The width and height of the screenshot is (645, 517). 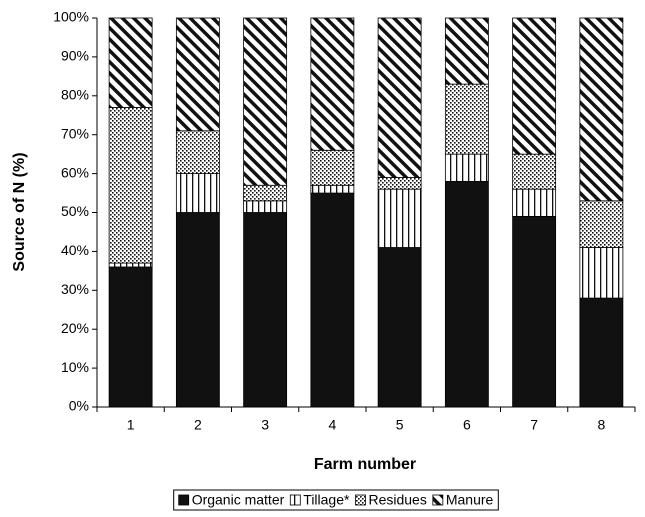 I want to click on legend-label: Residues, so click(x=397, y=500).